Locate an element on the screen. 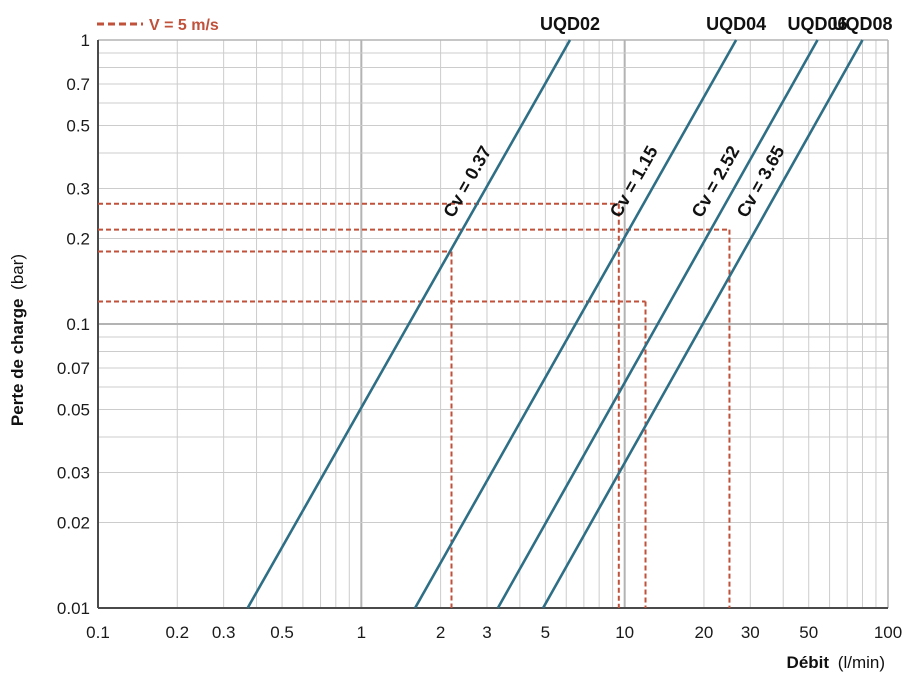 The width and height of the screenshot is (912, 673). x-tick-label: 3 is located at coordinates (486, 632).